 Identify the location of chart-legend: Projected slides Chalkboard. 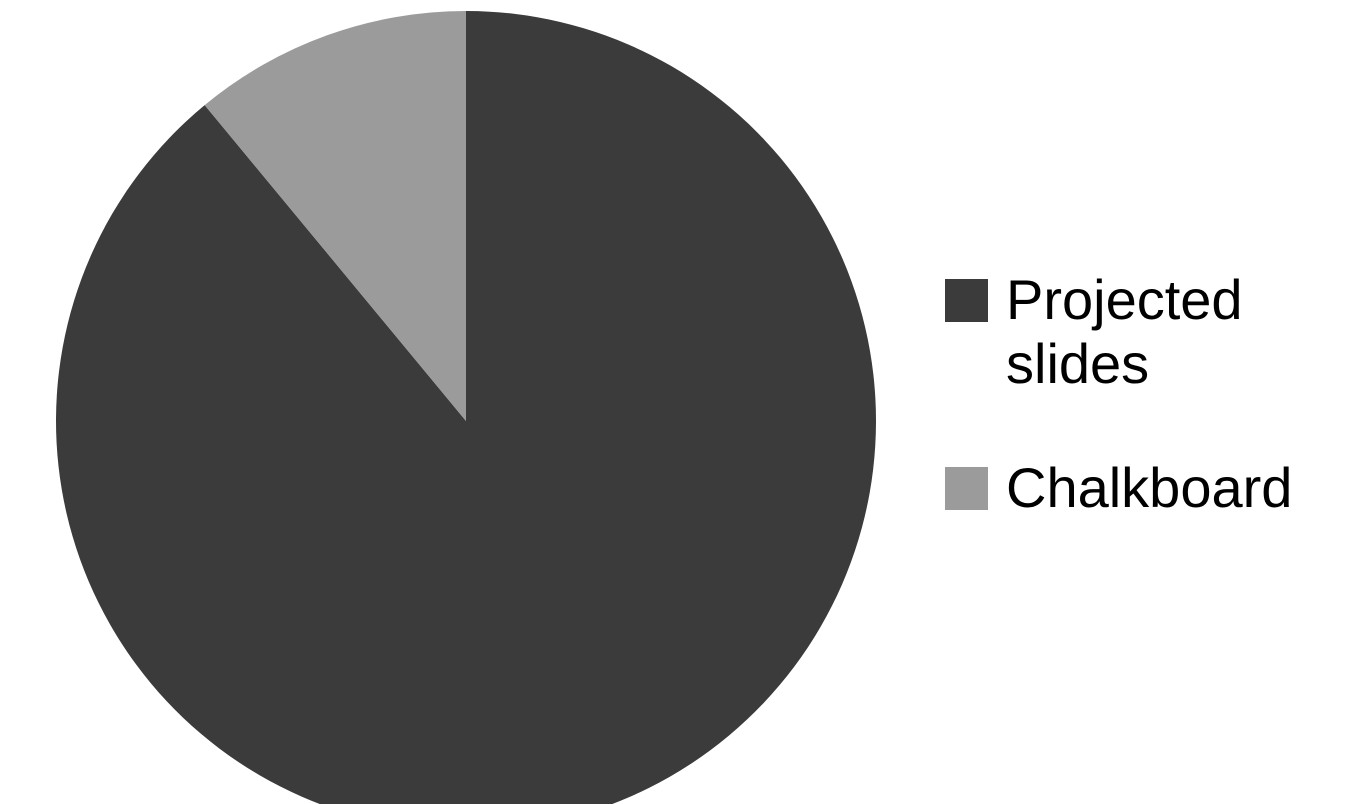
(1150, 424).